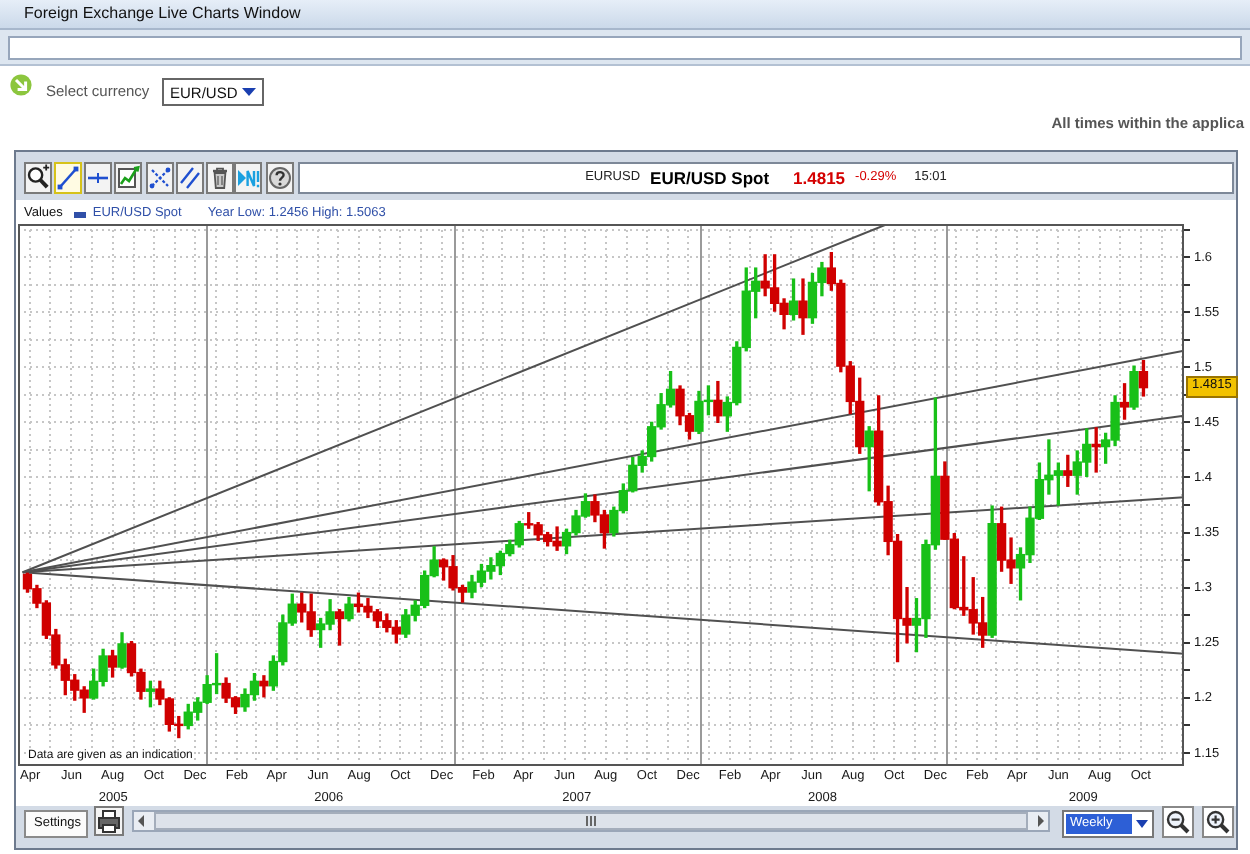 The height and width of the screenshot is (854, 1250). Describe the element at coordinates (819, 177) in the screenshot. I see `text: 1.4815` at that location.